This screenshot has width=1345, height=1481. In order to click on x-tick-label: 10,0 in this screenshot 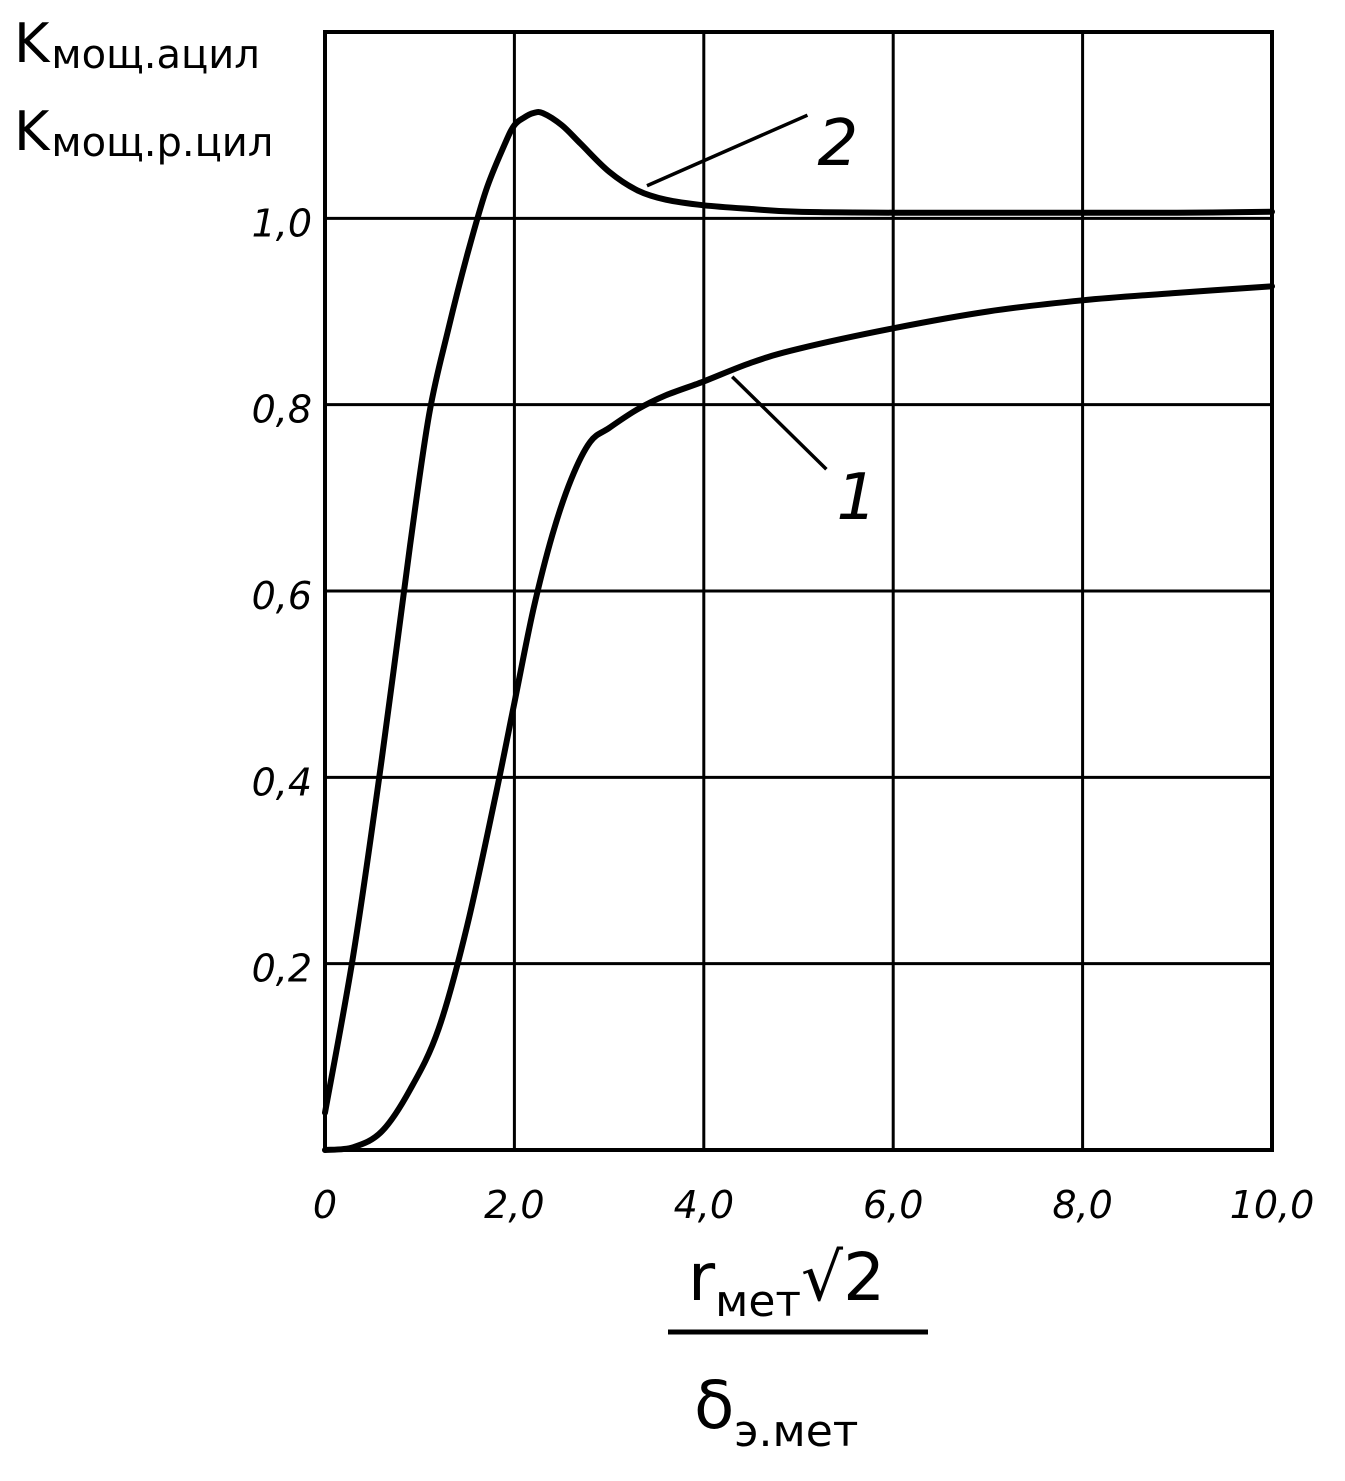, I will do `click(1272, 1205)`.